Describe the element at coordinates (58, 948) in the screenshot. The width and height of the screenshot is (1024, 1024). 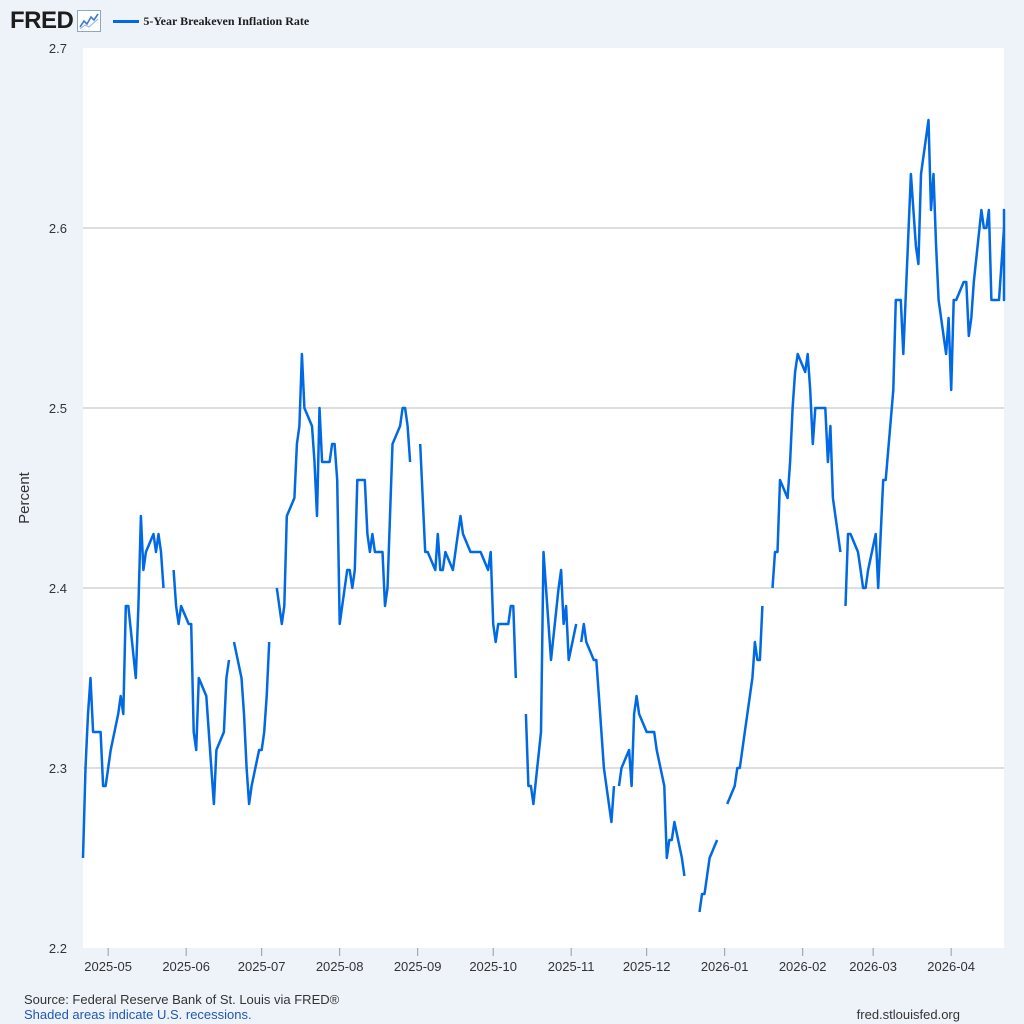
I see `y-tick-label: 2.2` at that location.